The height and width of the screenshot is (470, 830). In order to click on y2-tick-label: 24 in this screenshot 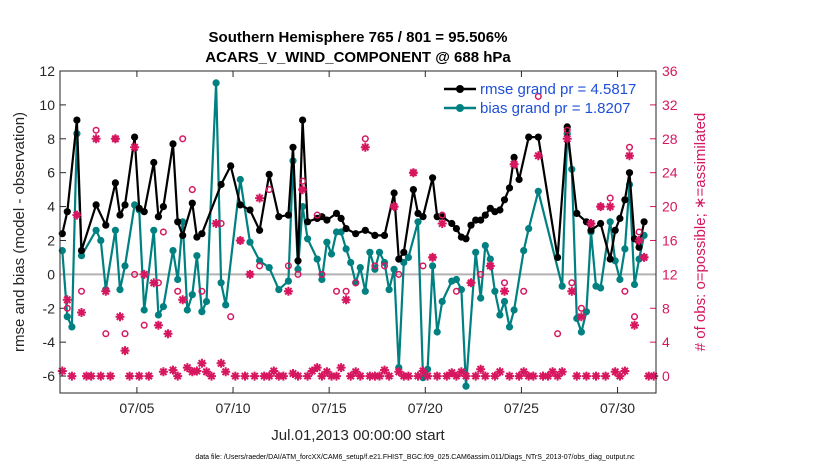, I will do `click(670, 173)`.